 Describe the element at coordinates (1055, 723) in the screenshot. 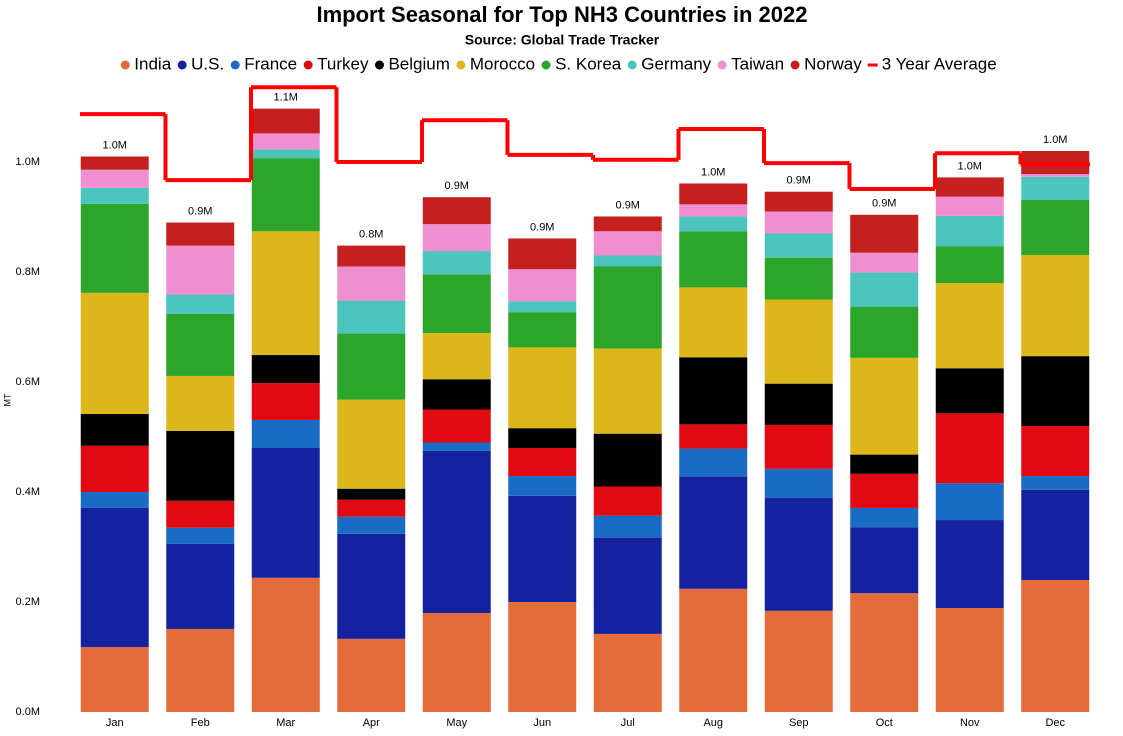

I see `x-tick-label: Dec` at that location.